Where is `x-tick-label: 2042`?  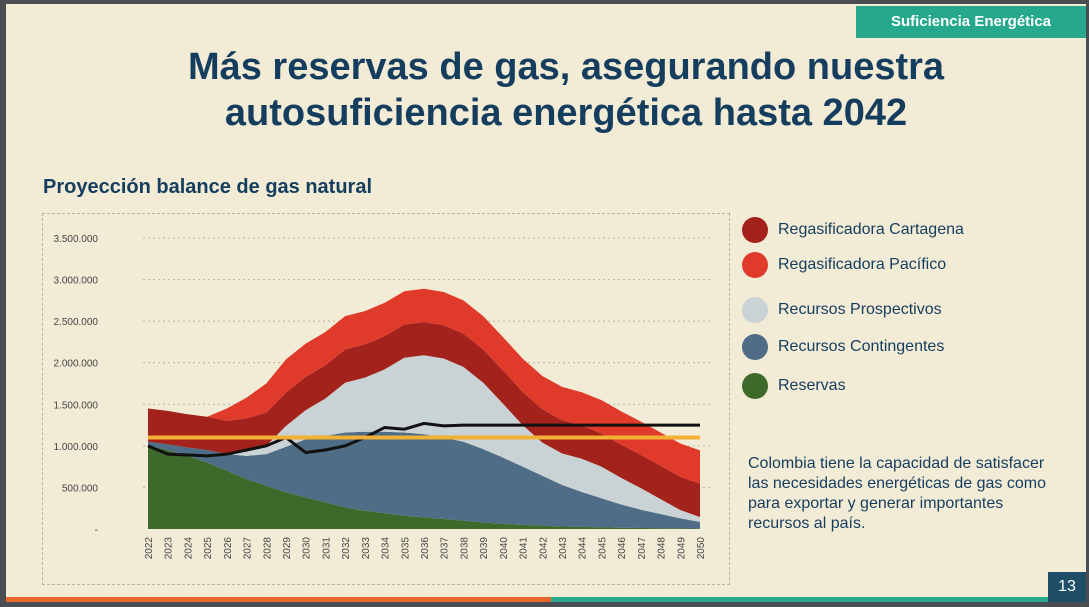
x-tick-label: 2042 is located at coordinates (543, 548).